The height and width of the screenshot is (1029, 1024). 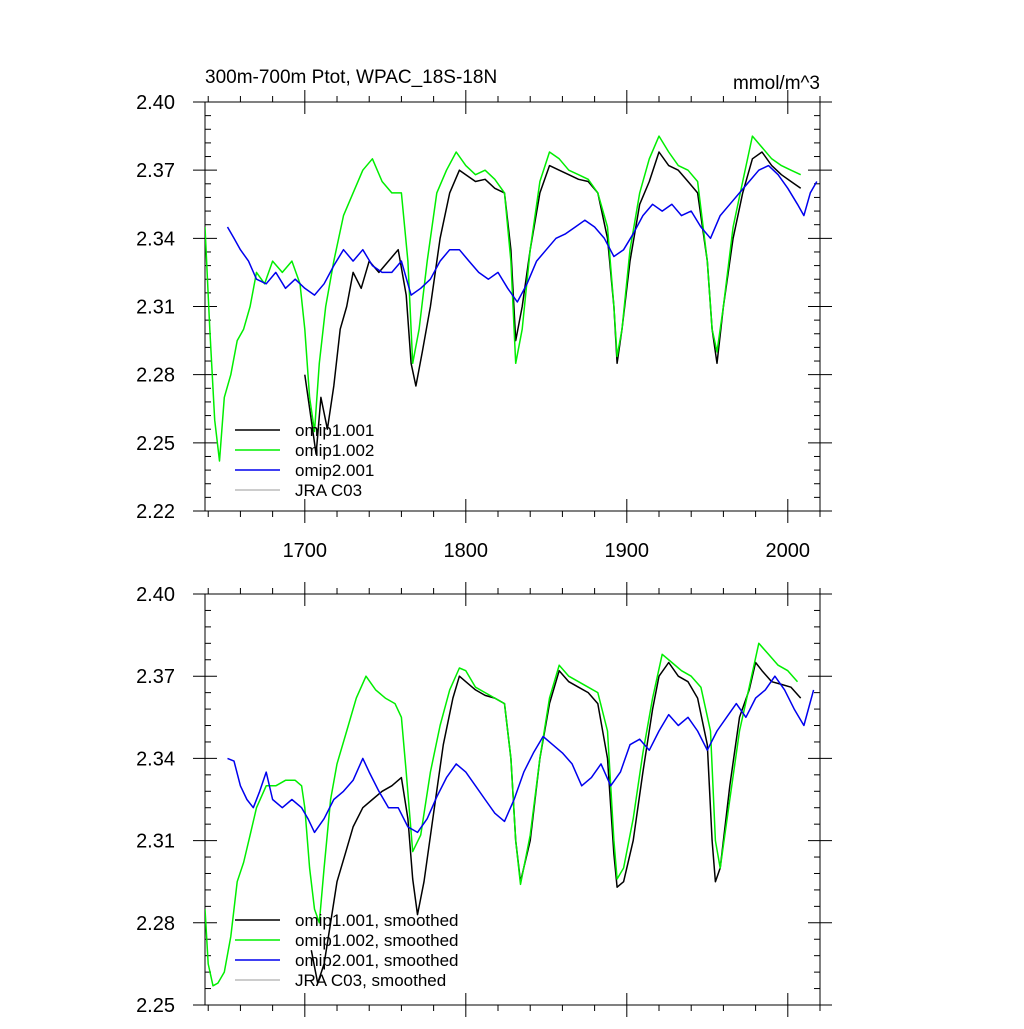 What do you see at coordinates (788, 551) in the screenshot?
I see `x-tick-label: 2000` at bounding box center [788, 551].